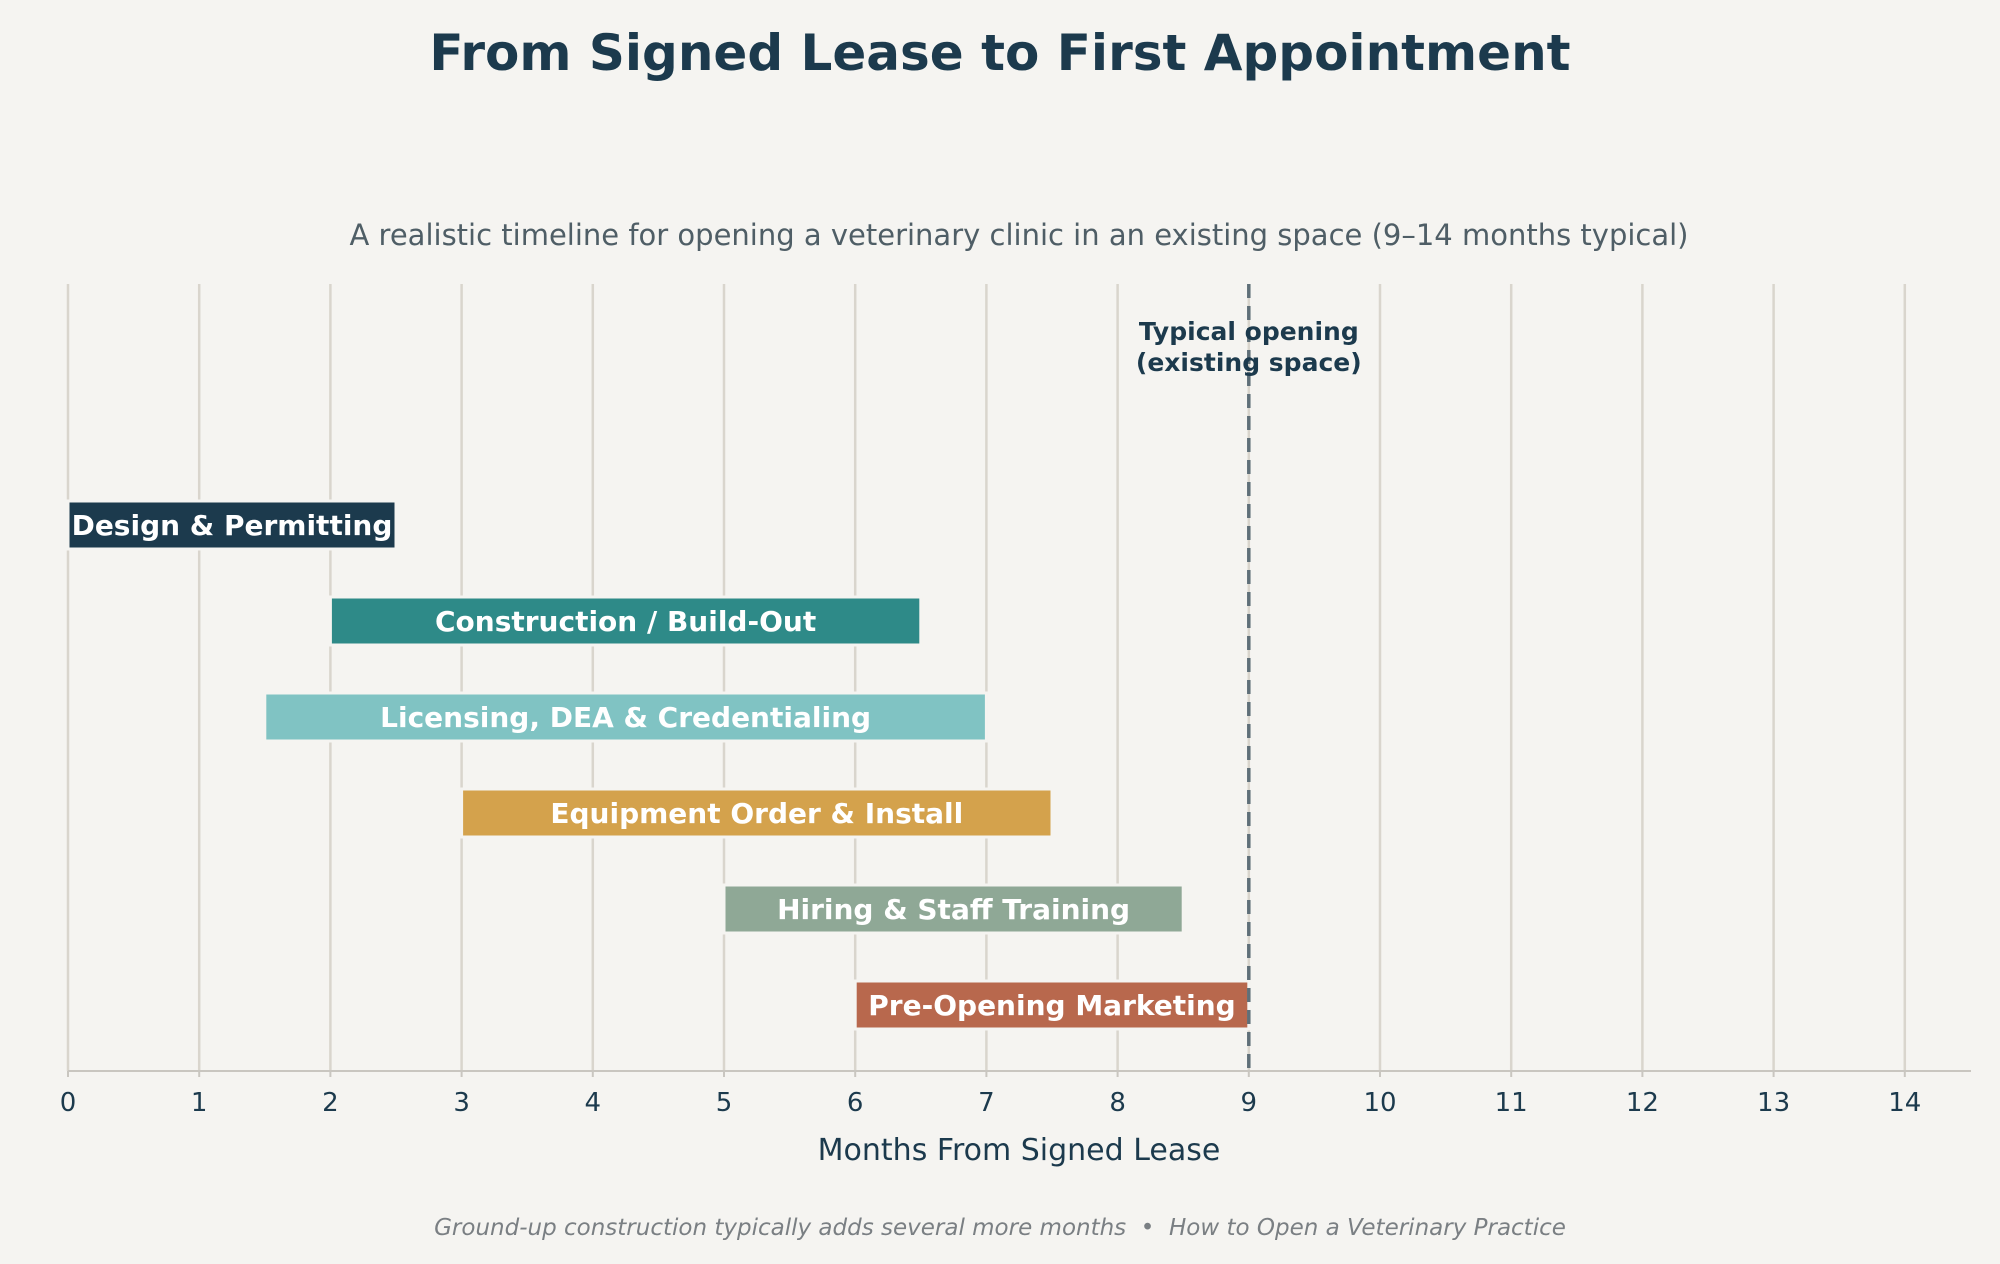  I want to click on x-axis-label: Months From Signed Lease, so click(1019, 1150).